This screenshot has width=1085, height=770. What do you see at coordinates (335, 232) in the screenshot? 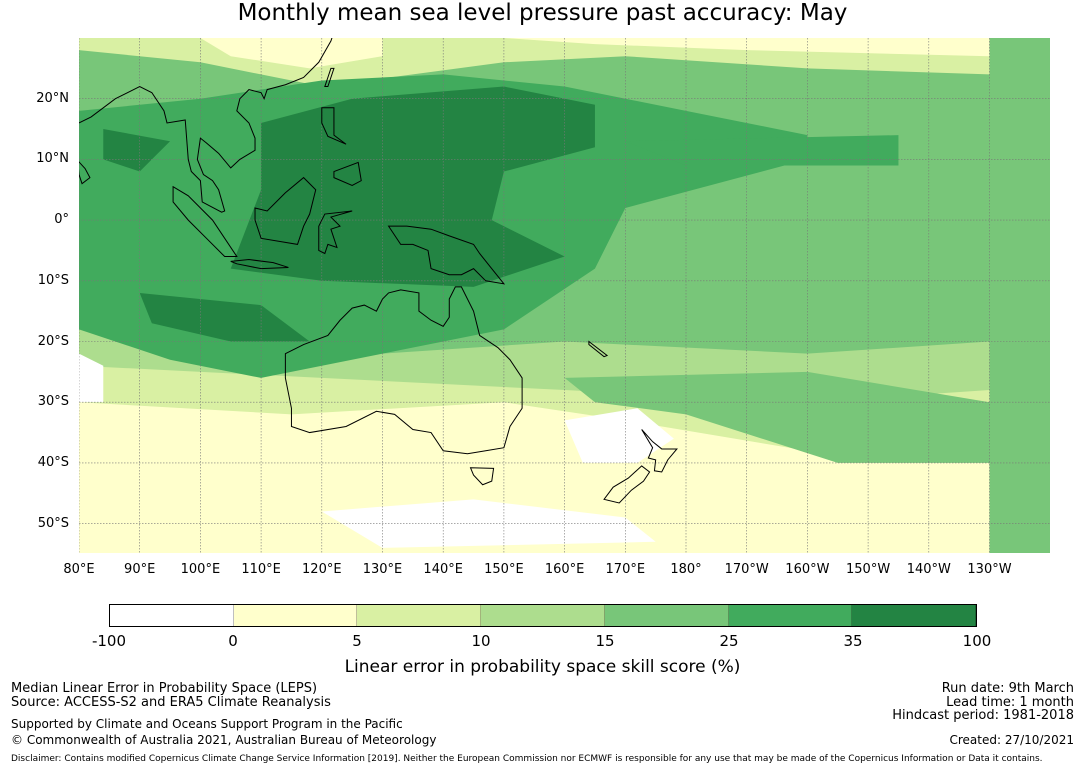
I see `sulawesi-coastline` at bounding box center [335, 232].